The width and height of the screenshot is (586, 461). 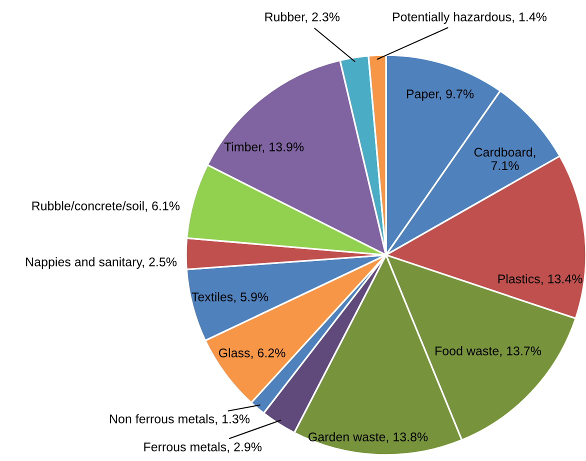 I want to click on slice-label: Ferrous metals, 2.9%, so click(x=203, y=447).